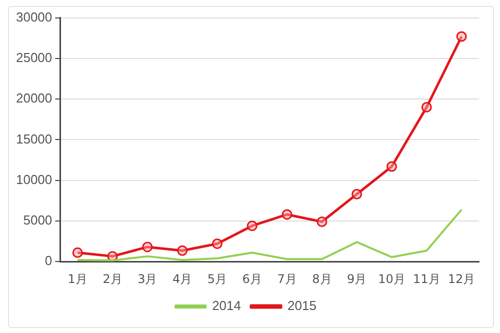 This screenshot has height=333, width=500. I want to click on x-tick-label: 6月, so click(252, 279).